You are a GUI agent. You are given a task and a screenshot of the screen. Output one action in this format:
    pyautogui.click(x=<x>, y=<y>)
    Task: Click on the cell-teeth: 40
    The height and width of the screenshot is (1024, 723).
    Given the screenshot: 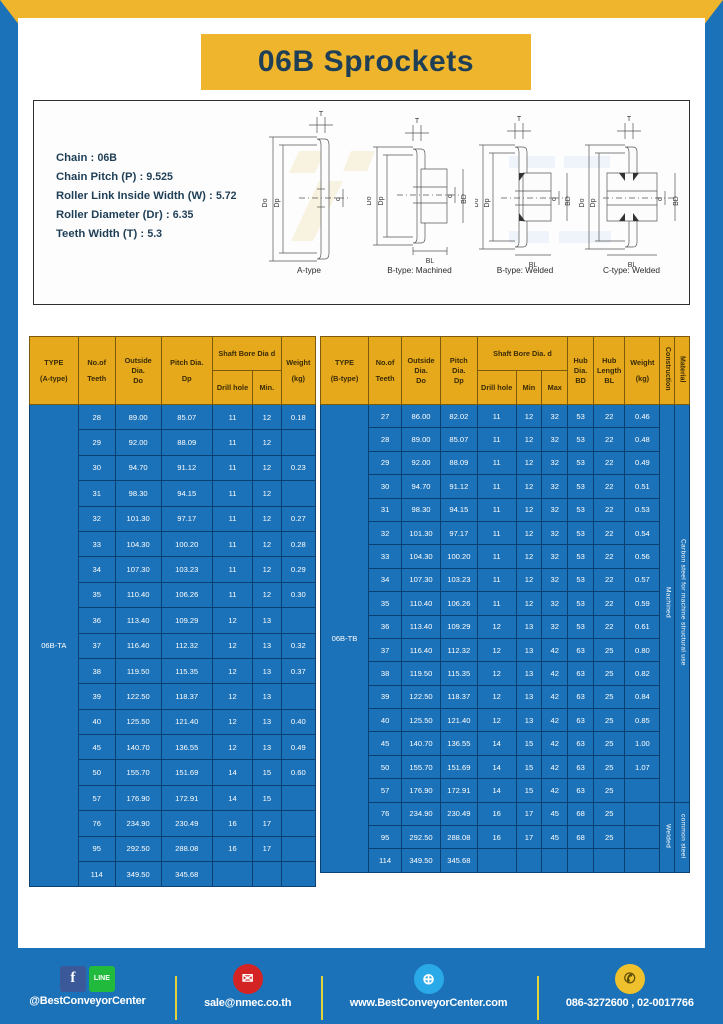 What is the action you would take?
    pyautogui.click(x=385, y=720)
    